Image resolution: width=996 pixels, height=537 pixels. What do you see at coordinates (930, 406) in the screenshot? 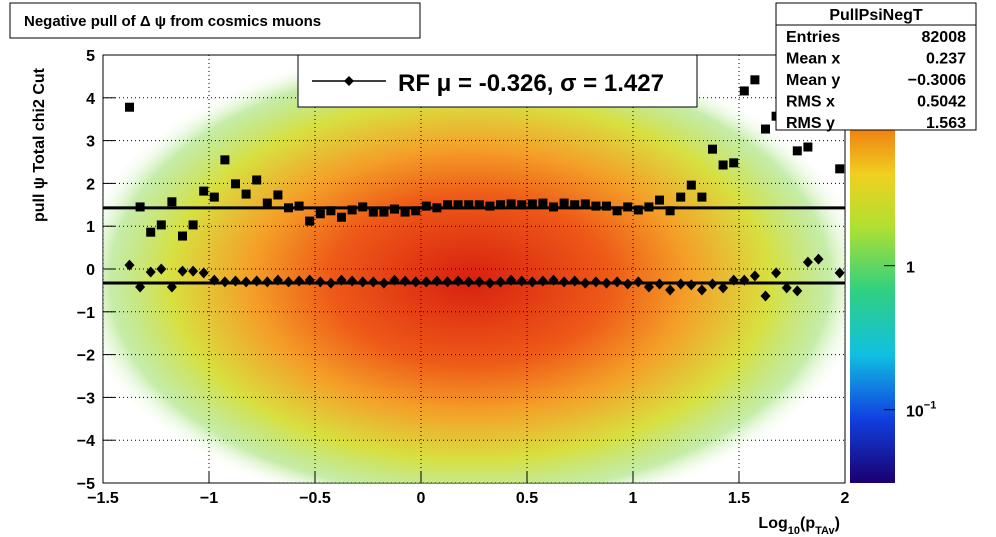
I see `z-tick-label-exp: −1` at bounding box center [930, 406].